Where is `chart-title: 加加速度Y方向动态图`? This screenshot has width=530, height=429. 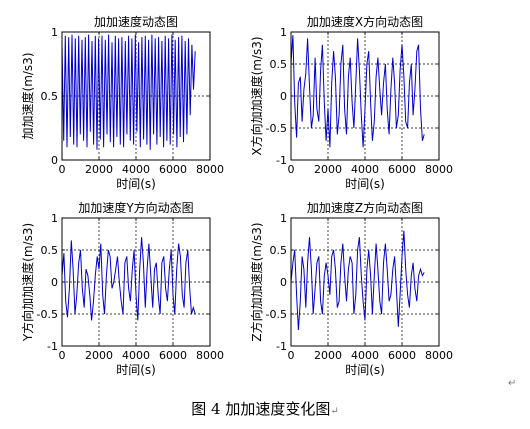
chart-title: 加加速度Y方向动态图 is located at coordinates (135, 207).